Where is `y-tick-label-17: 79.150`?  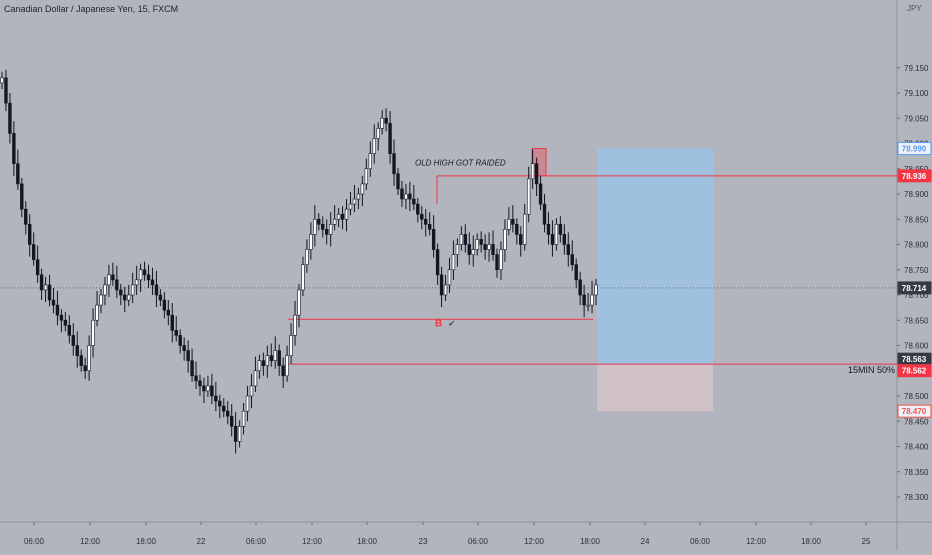
y-tick-label-17: 79.150 is located at coordinates (916, 68).